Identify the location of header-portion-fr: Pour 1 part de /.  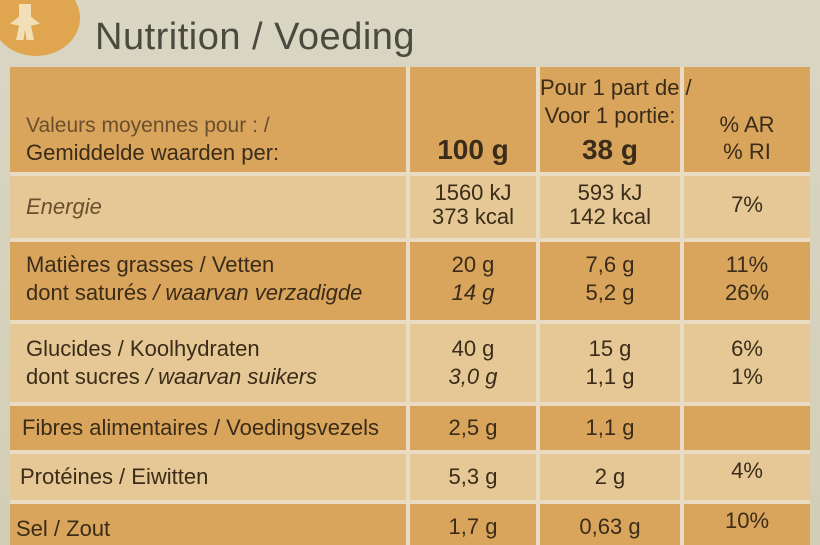
(616, 87).